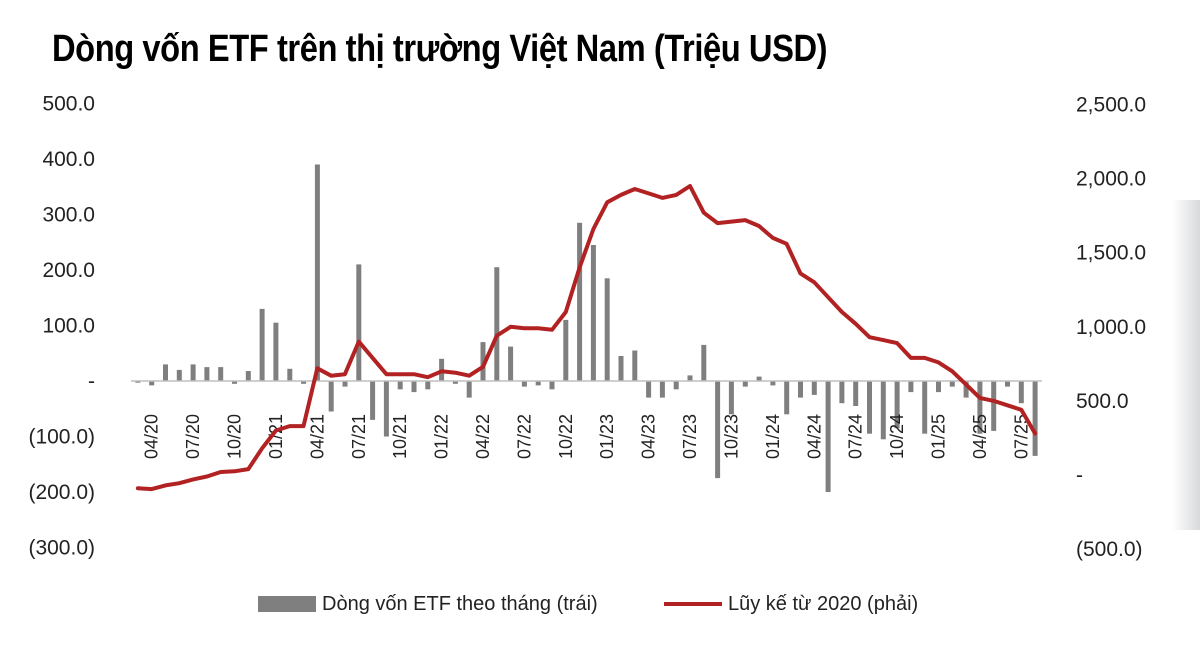 The image size is (1200, 648). Describe the element at coordinates (483, 436) in the screenshot. I see `x-tick-label: 04/22` at that location.